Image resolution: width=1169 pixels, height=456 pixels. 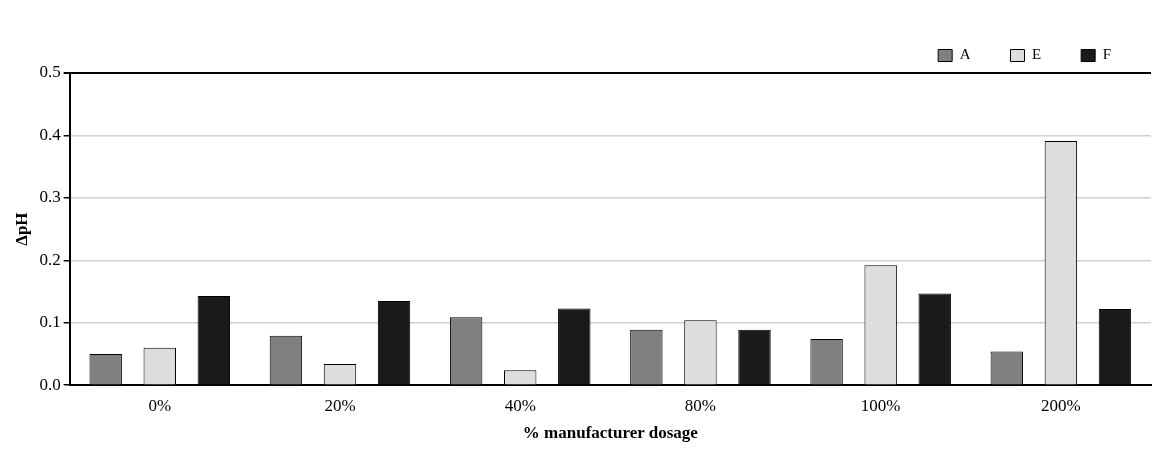 What do you see at coordinates (50, 134) in the screenshot?
I see `y-tick-label: 0.4` at bounding box center [50, 134].